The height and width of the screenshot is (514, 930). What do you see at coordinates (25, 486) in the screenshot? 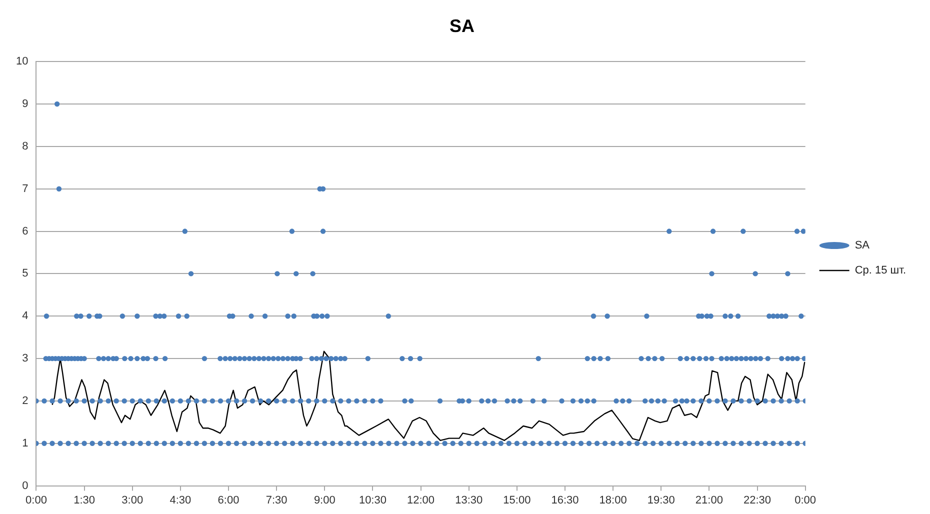
I see `y-tick-label: 0` at bounding box center [25, 486].